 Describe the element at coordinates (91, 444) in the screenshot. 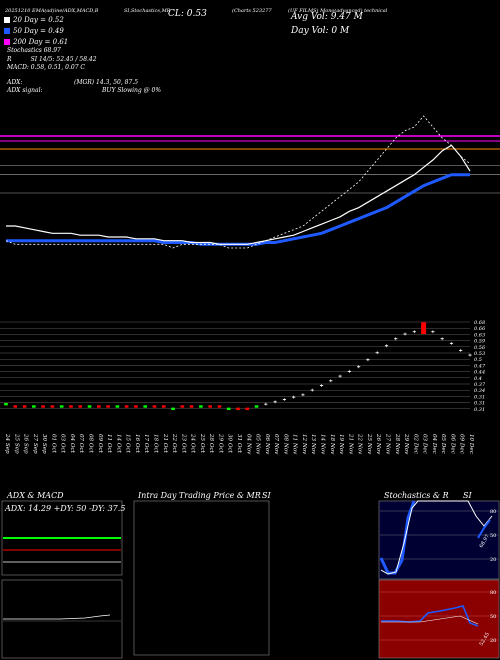

I see `date-tick-label: 08 Oct` at that location.